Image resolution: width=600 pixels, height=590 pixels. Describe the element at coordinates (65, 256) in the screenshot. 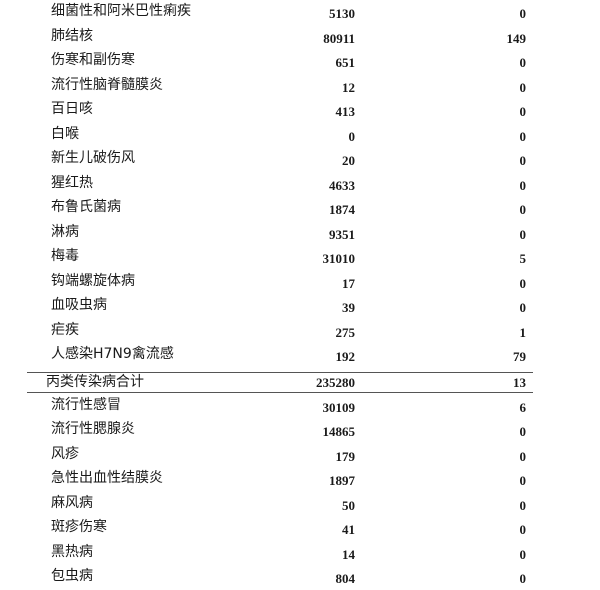

I see `disease-name: 梅毒` at that location.